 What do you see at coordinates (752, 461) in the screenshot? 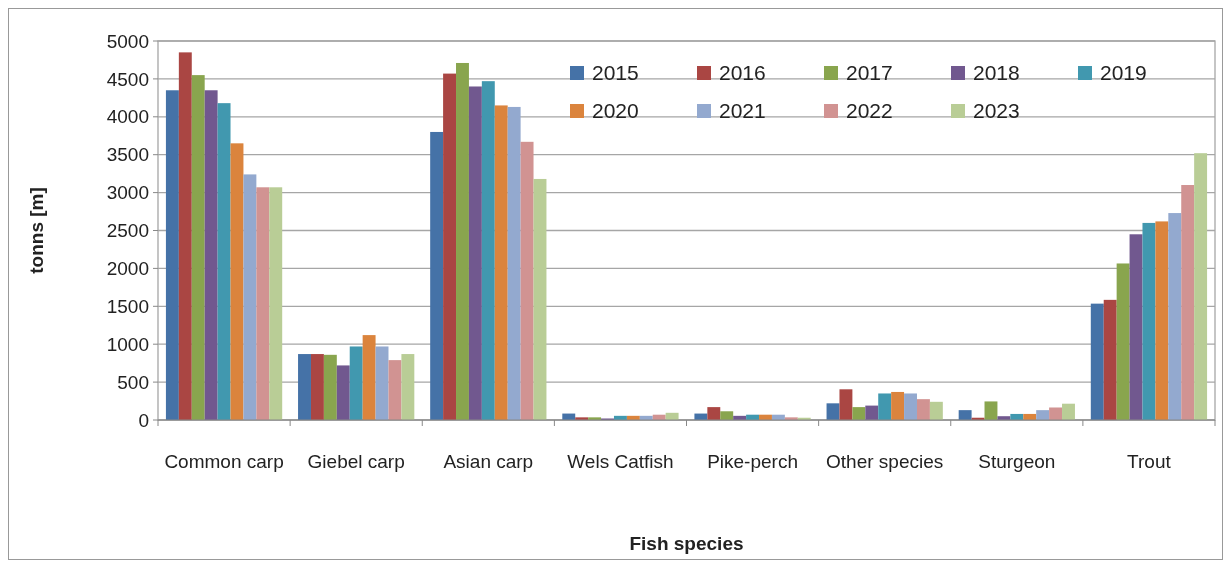
I see `x-tick-label: Pike-perch` at bounding box center [752, 461].